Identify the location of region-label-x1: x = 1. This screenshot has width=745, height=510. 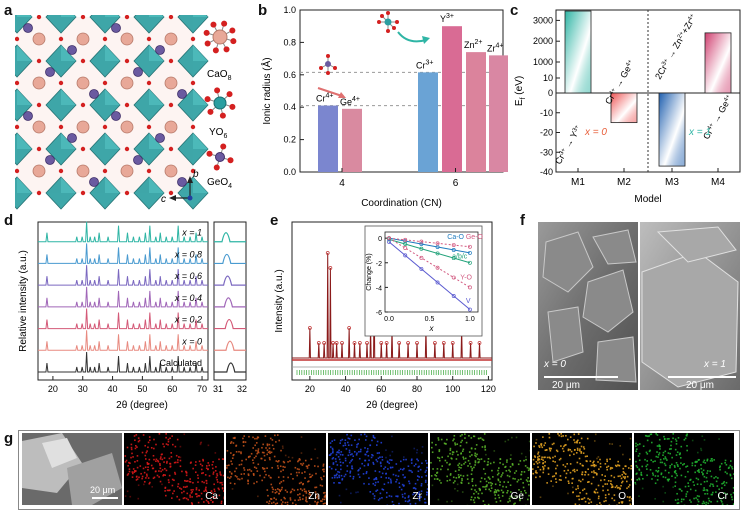
(699, 132).